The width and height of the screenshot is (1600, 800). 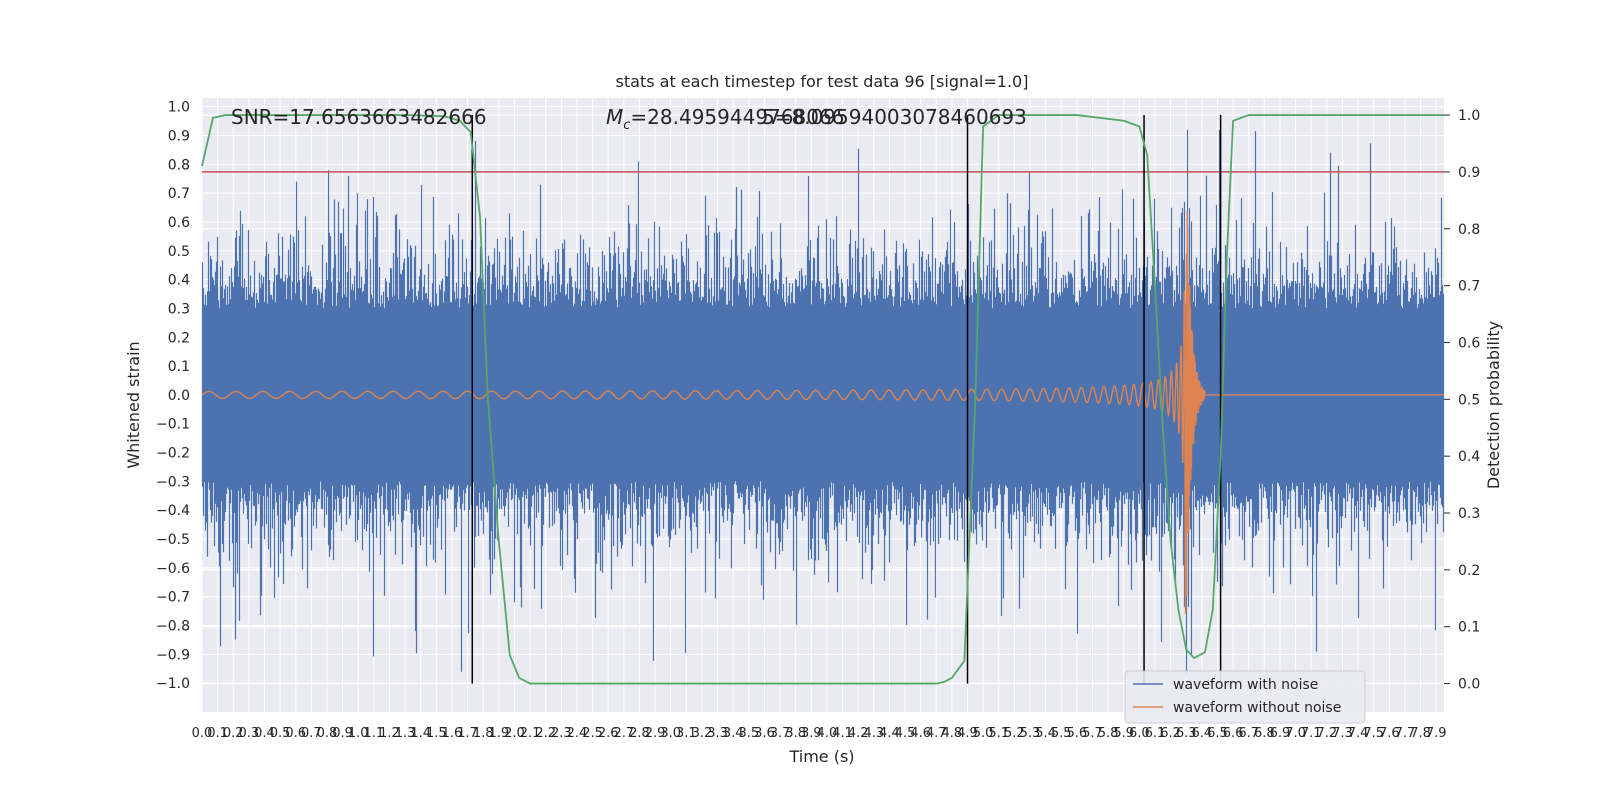 I want to click on y2-tick-label: 0.2, so click(x=1469, y=571).